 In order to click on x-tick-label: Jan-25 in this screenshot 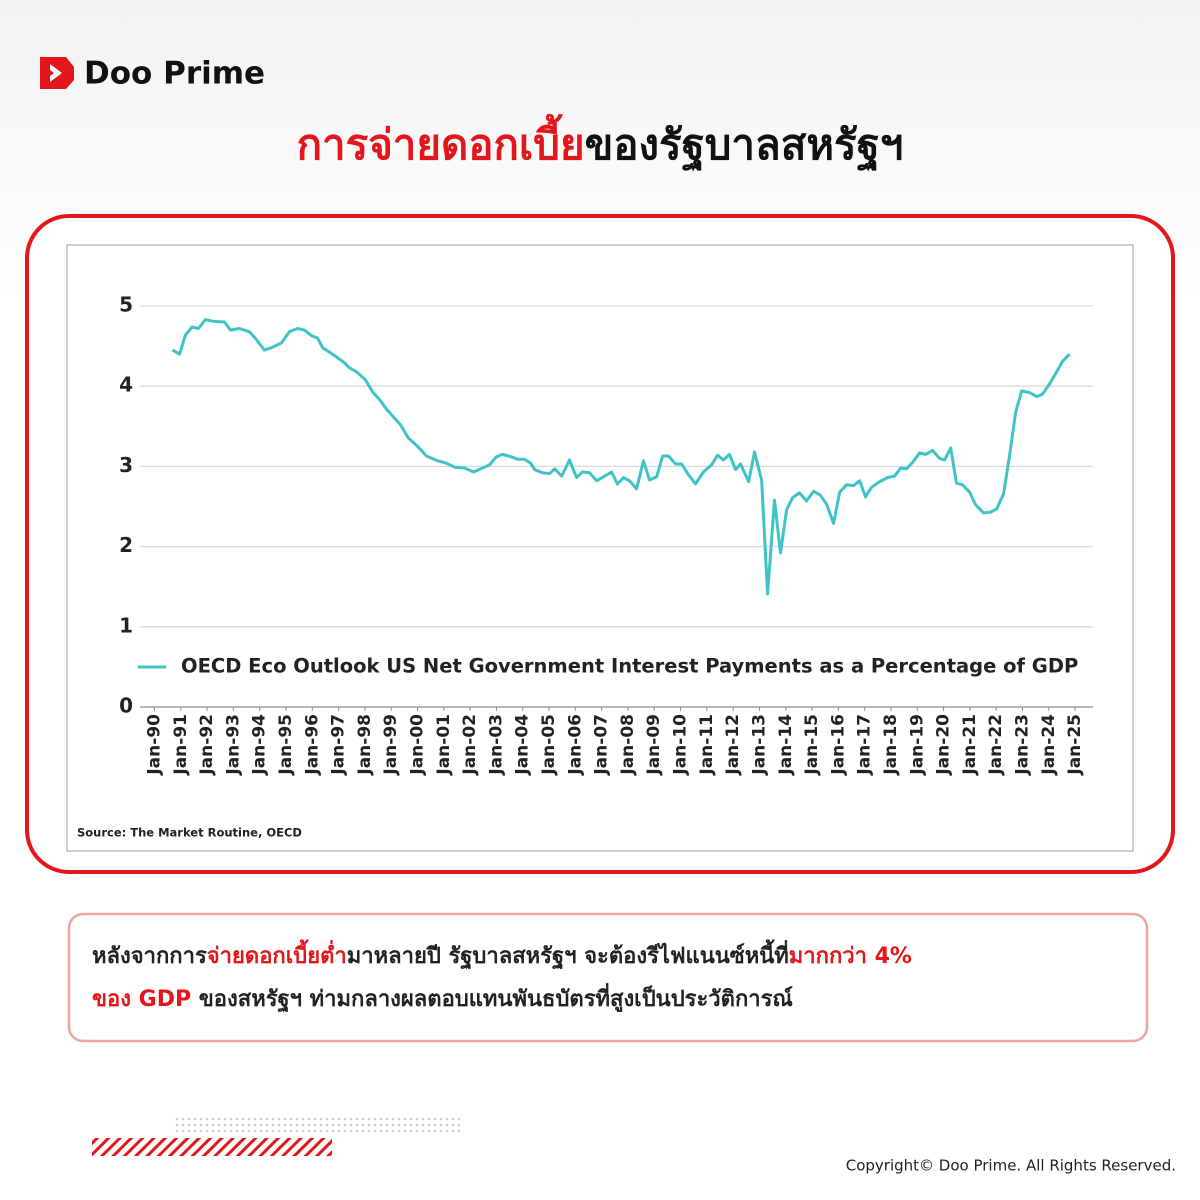, I will do `click(1075, 745)`.